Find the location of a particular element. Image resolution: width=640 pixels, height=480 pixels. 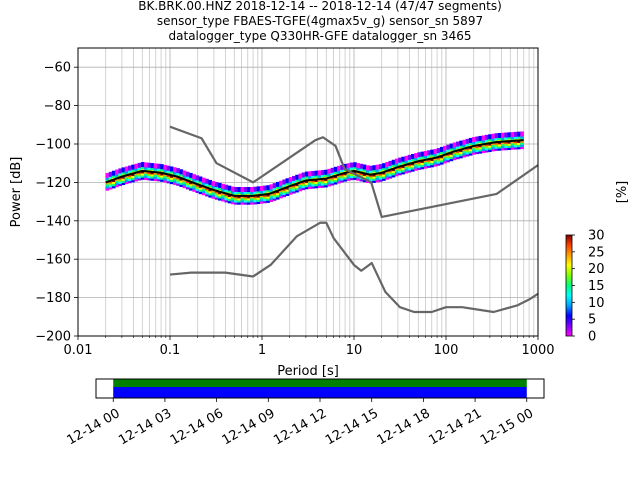

colorbar-tick-label: 15 is located at coordinates (596, 286).